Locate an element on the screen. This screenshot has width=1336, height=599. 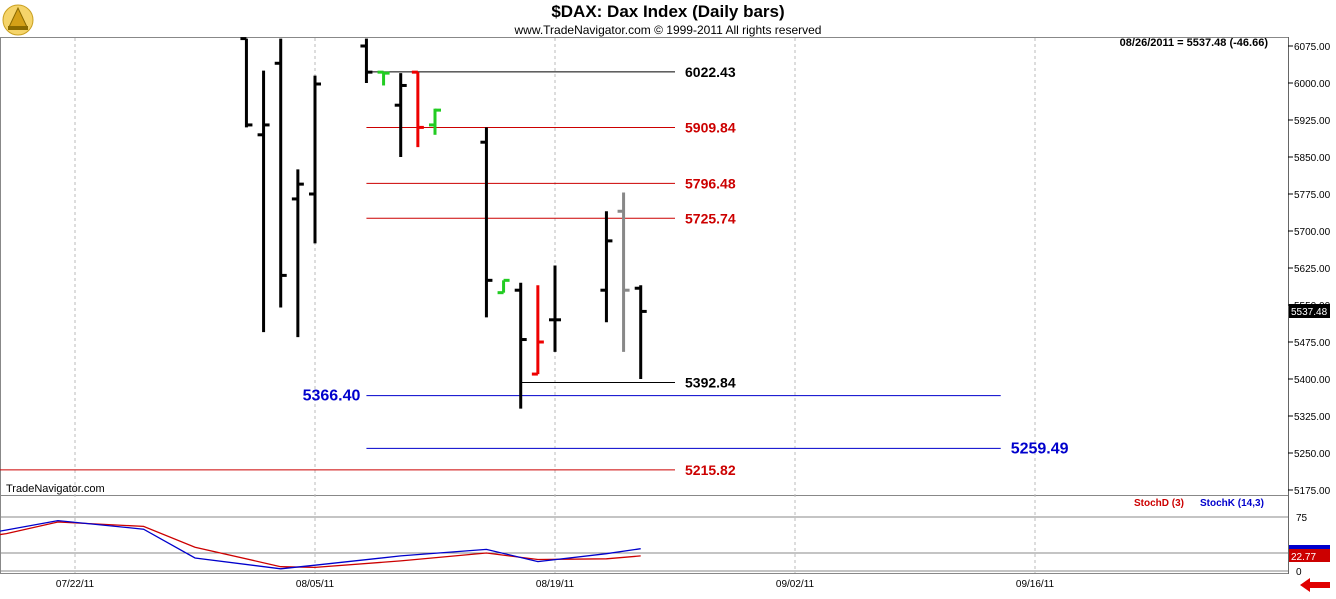
y-tick-label: 5250.00 is located at coordinates (1312, 454).